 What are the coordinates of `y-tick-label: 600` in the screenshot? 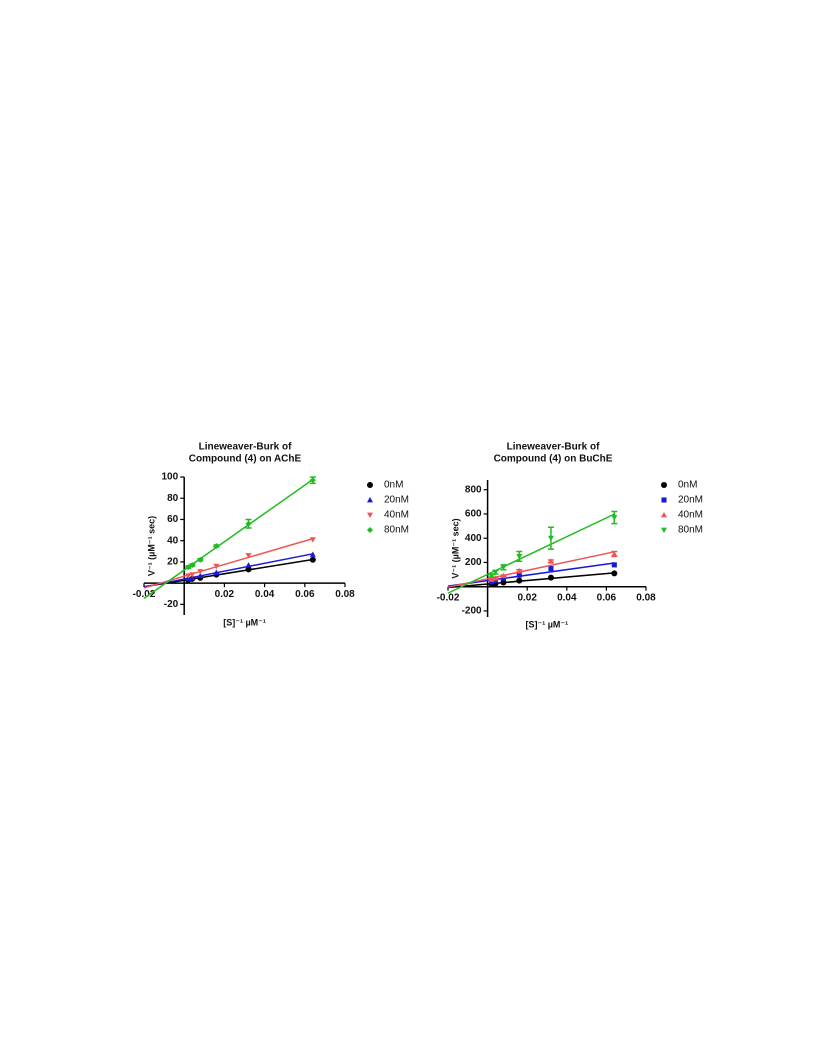 It's located at (473, 514).